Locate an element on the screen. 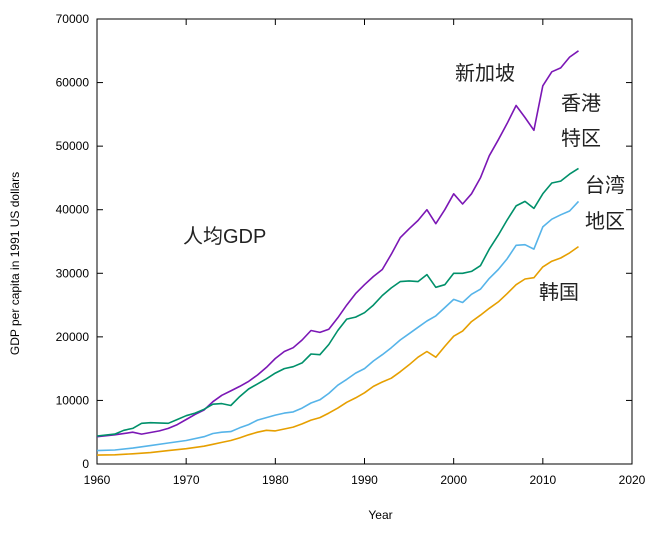  y-tick-label: 70000 is located at coordinates (73, 19).